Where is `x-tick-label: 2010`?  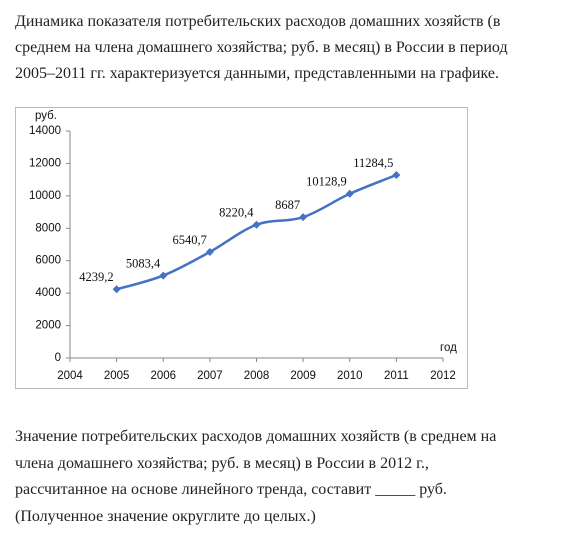 x-tick-label: 2010 is located at coordinates (350, 376).